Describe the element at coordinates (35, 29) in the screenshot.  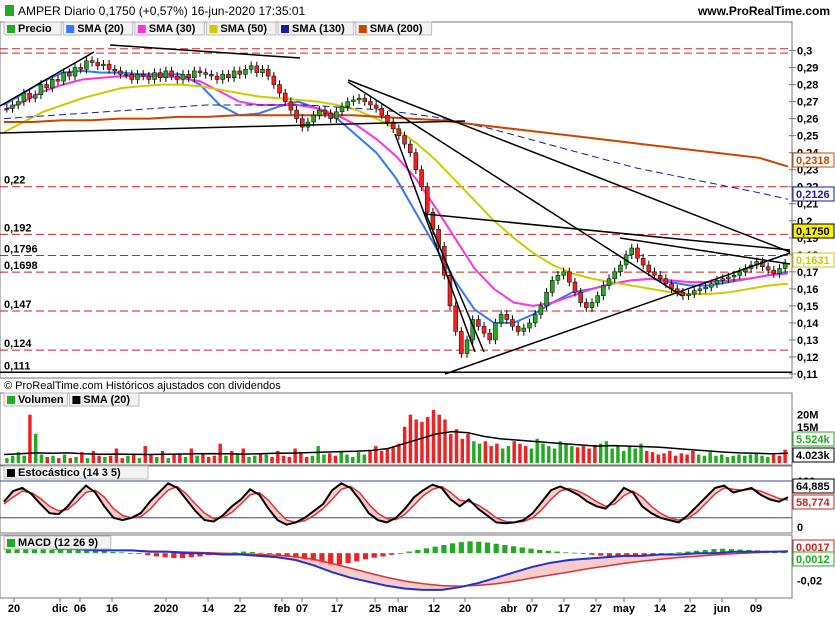
I see `legend-label: Precio` at that location.